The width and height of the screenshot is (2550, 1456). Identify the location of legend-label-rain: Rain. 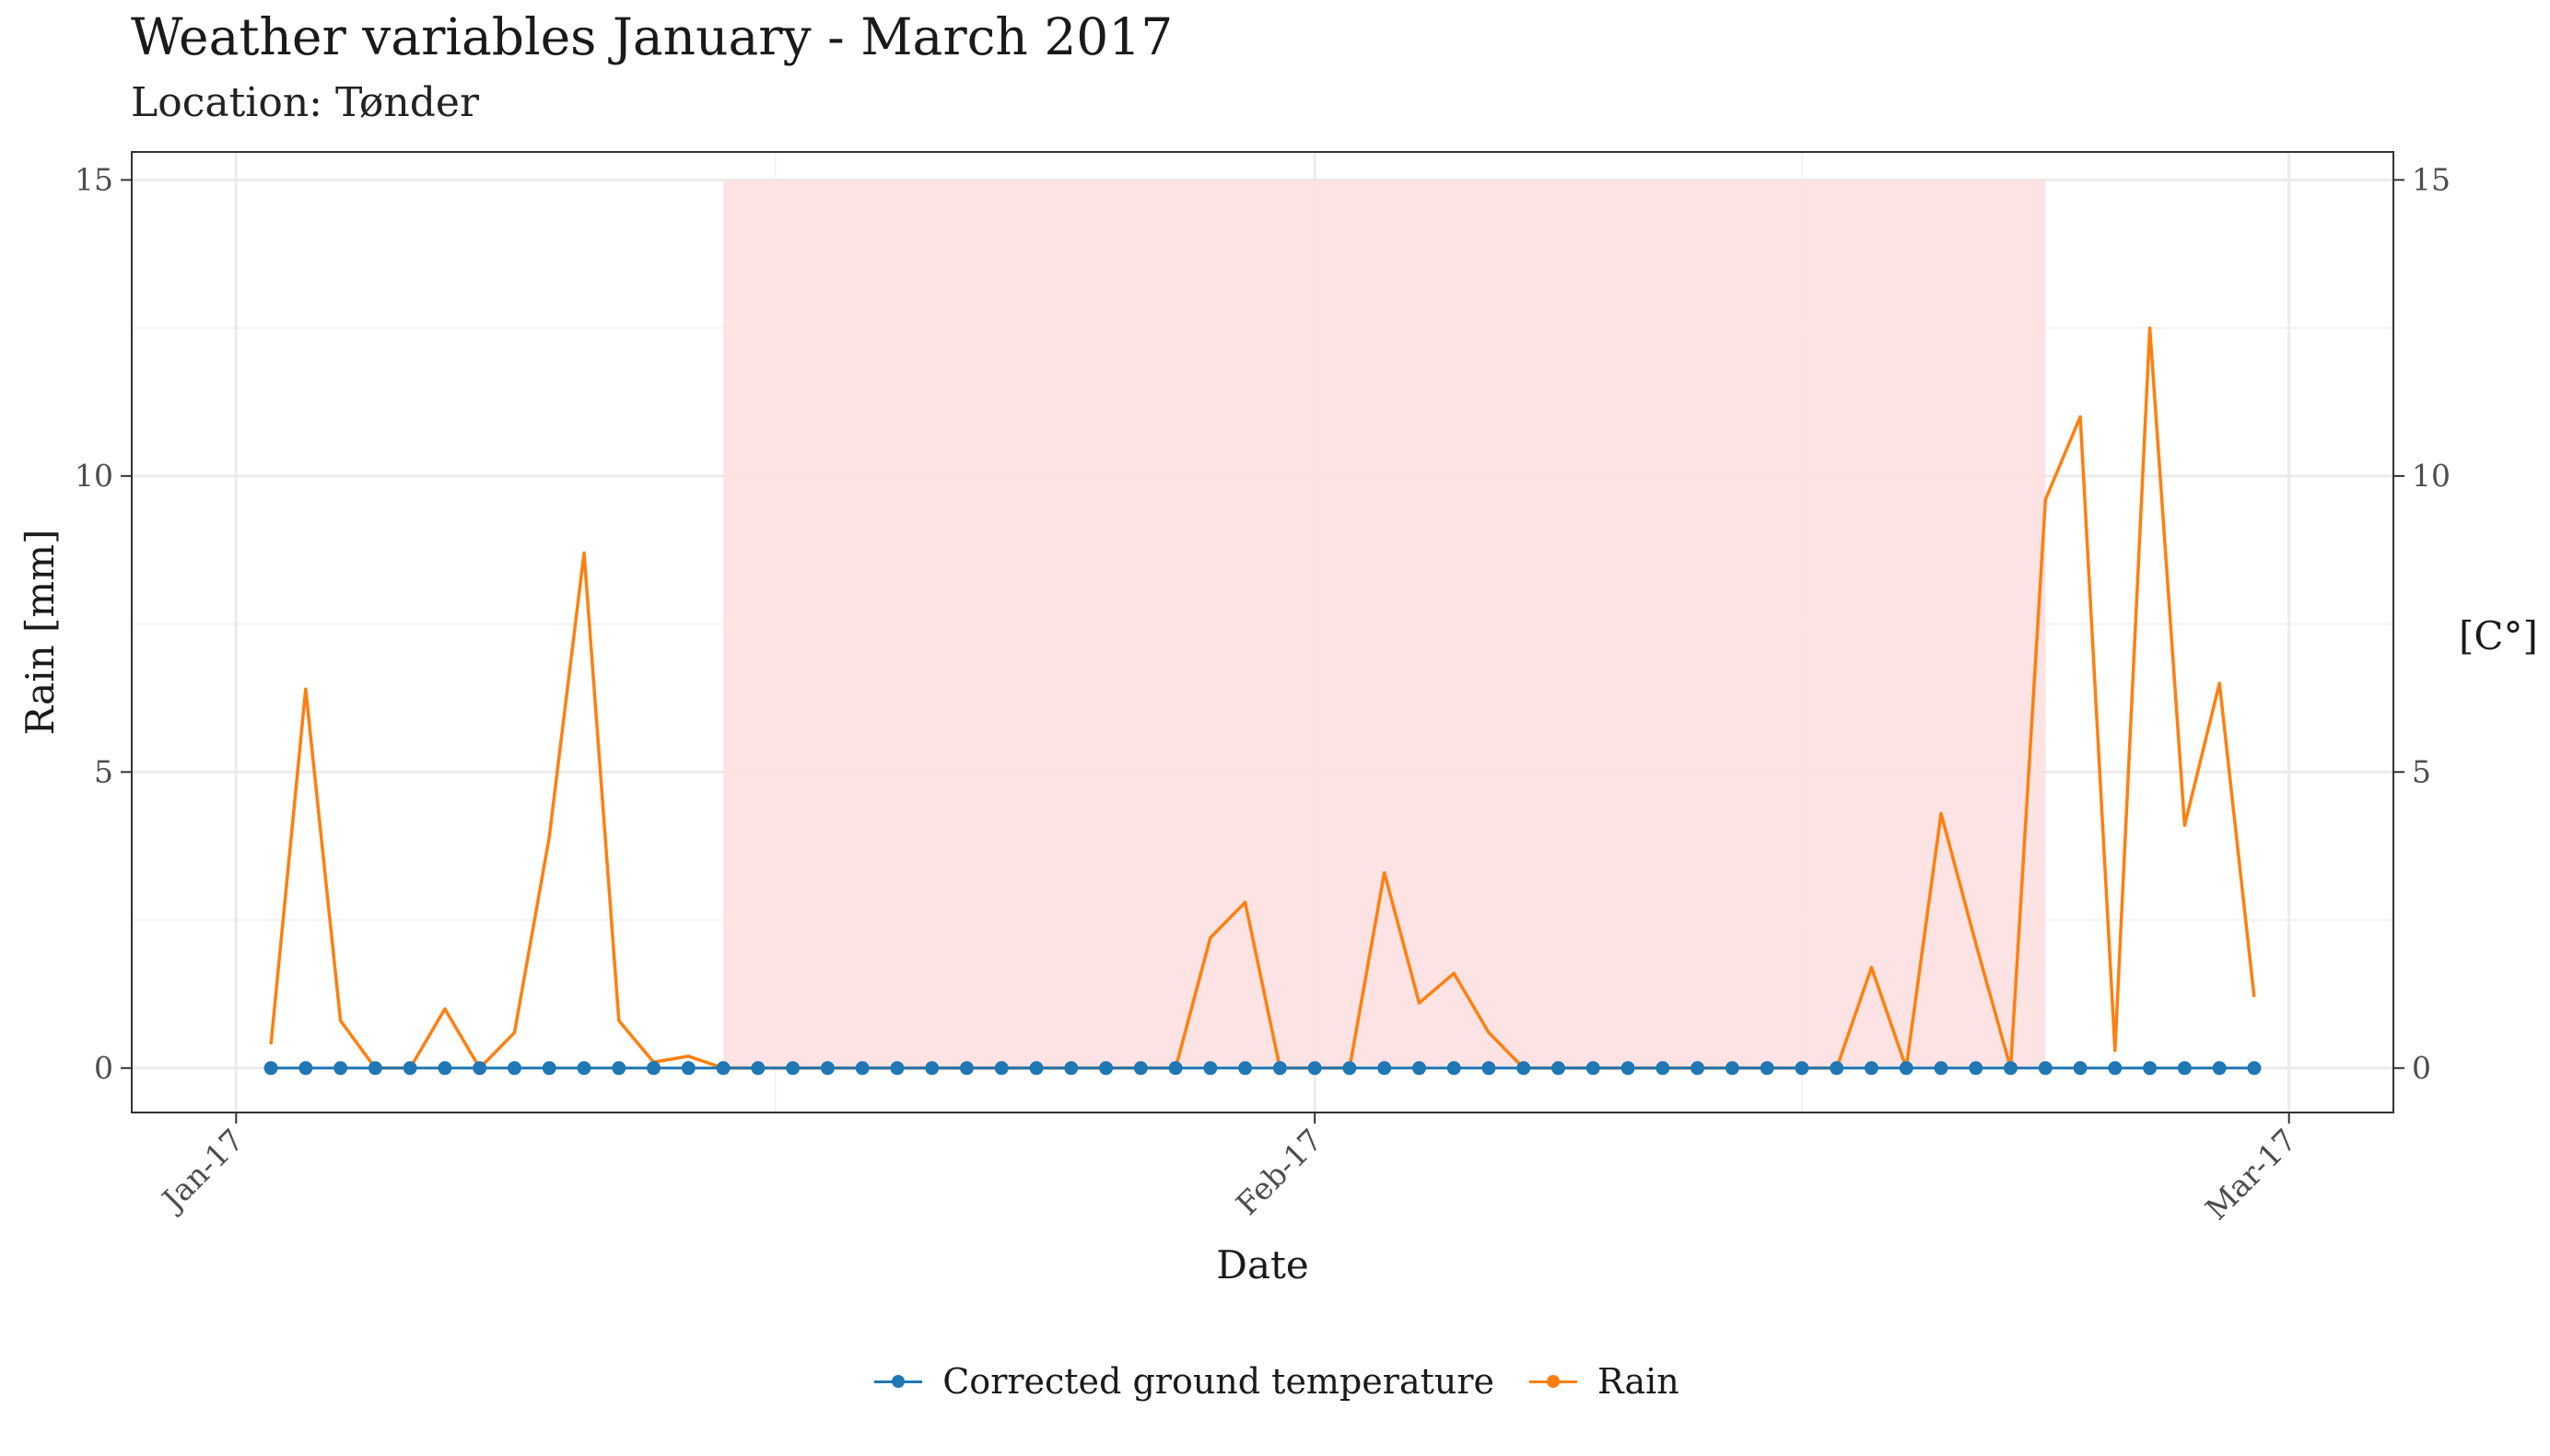
(1638, 1381).